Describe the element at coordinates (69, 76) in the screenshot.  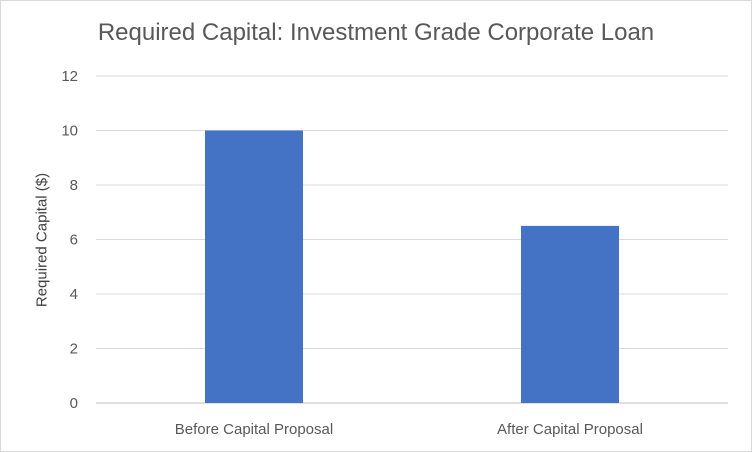
I see `y-tick-label: 12` at that location.